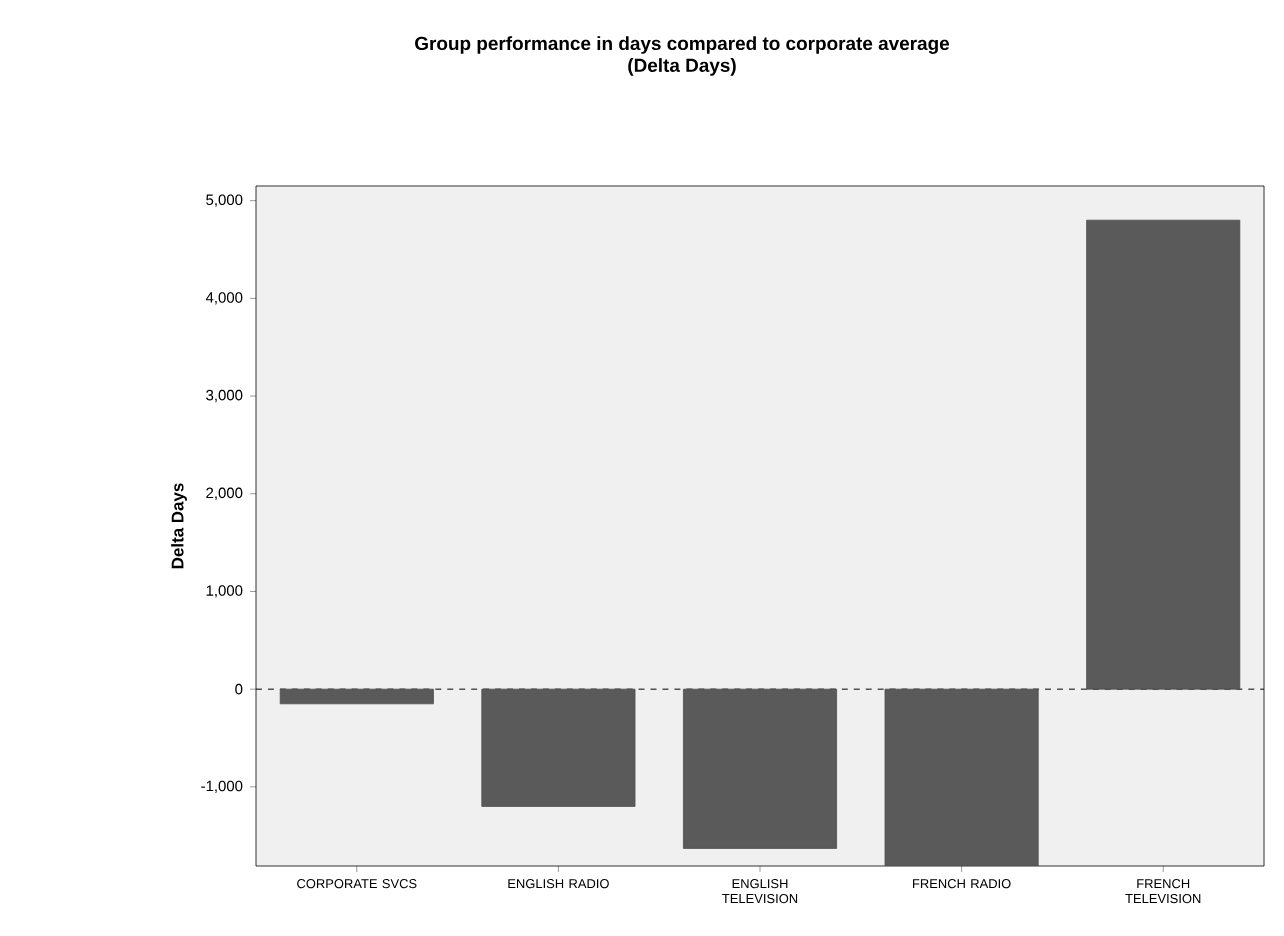 This screenshot has height=936, width=1284. I want to click on chart-title: Group performance in days compared to corporate average, so click(682, 45).